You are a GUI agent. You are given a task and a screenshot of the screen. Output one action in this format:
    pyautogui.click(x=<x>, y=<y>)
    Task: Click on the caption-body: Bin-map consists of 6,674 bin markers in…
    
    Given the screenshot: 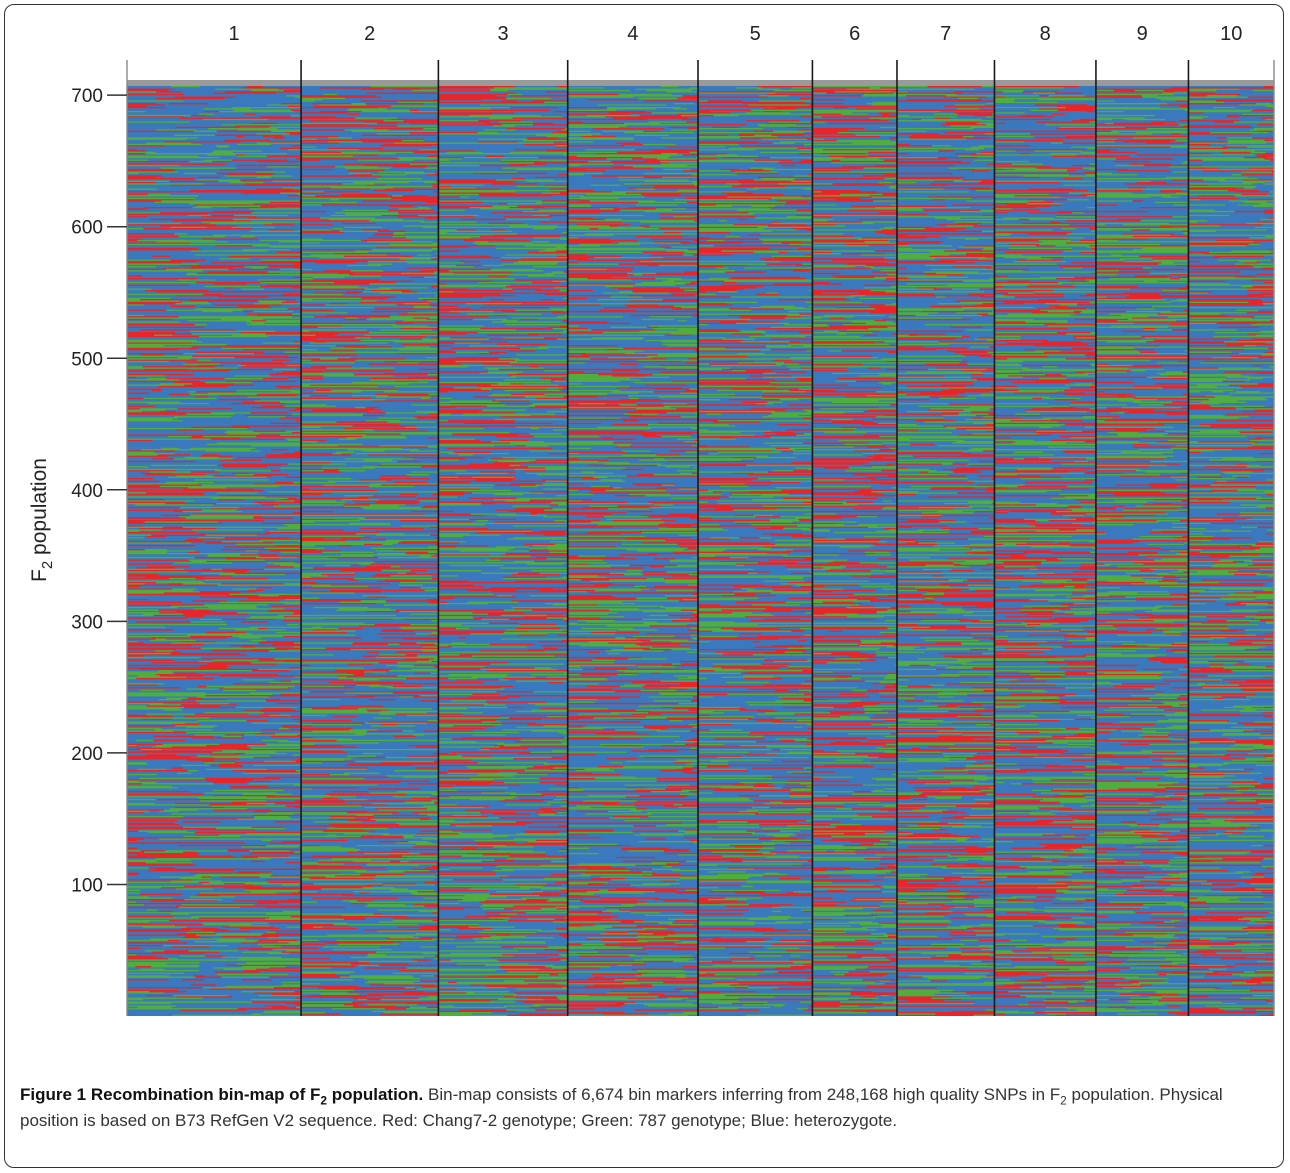 What is the action you would take?
    pyautogui.click(x=621, y=1107)
    